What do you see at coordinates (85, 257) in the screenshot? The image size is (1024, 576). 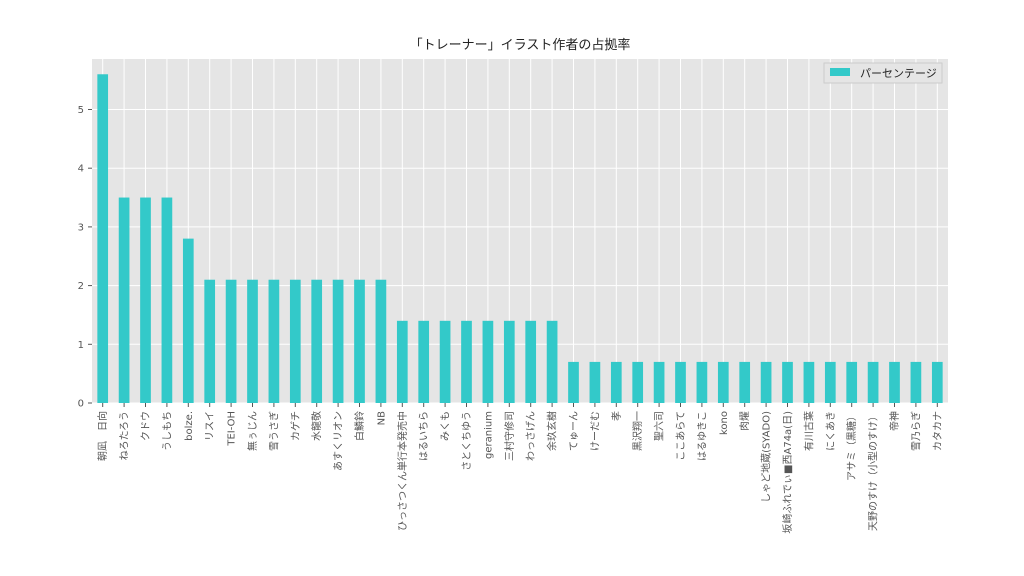 I see `y-axis-ticks: 0 1 2 3 4 5` at bounding box center [85, 257].